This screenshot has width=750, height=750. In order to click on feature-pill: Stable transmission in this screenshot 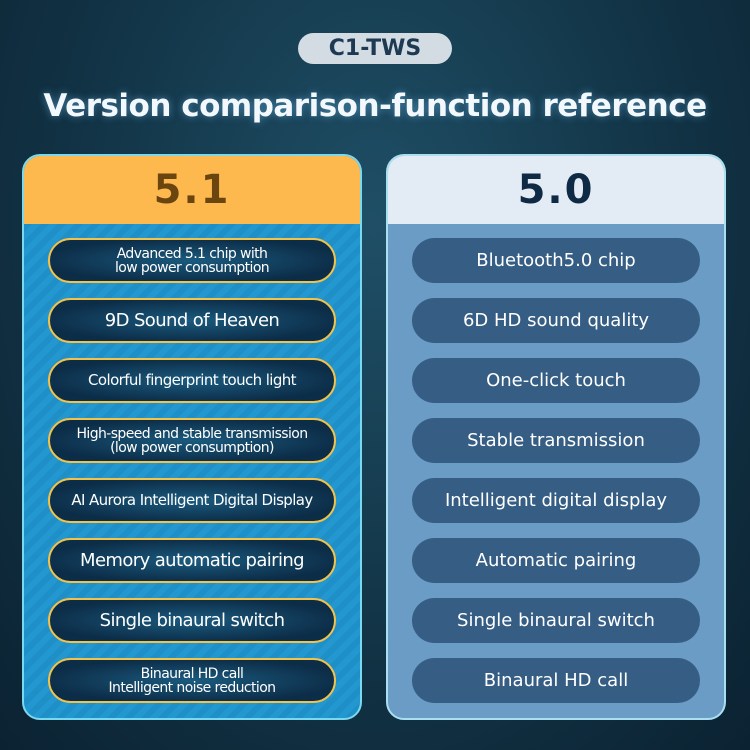, I will do `click(556, 440)`.